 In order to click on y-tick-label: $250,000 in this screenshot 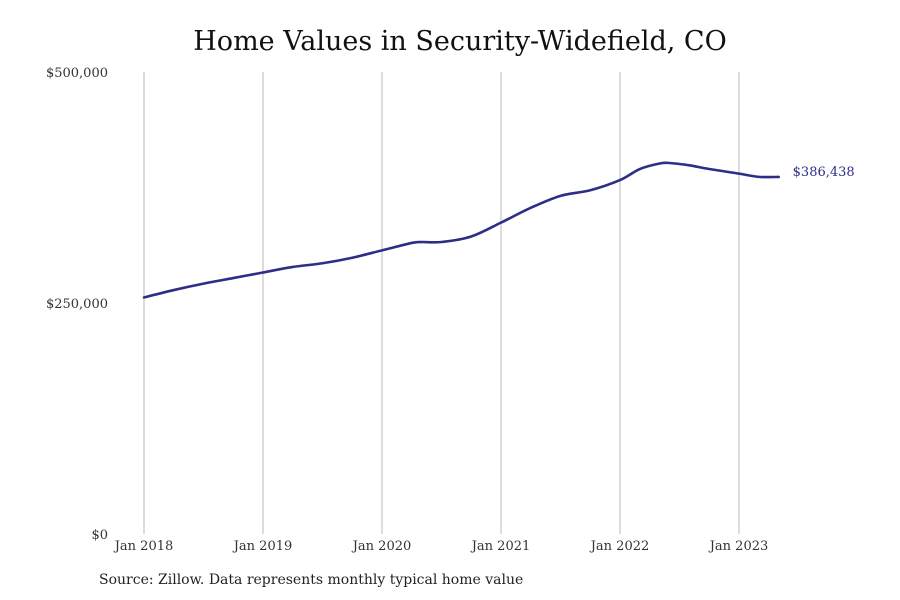, I will do `click(77, 304)`.